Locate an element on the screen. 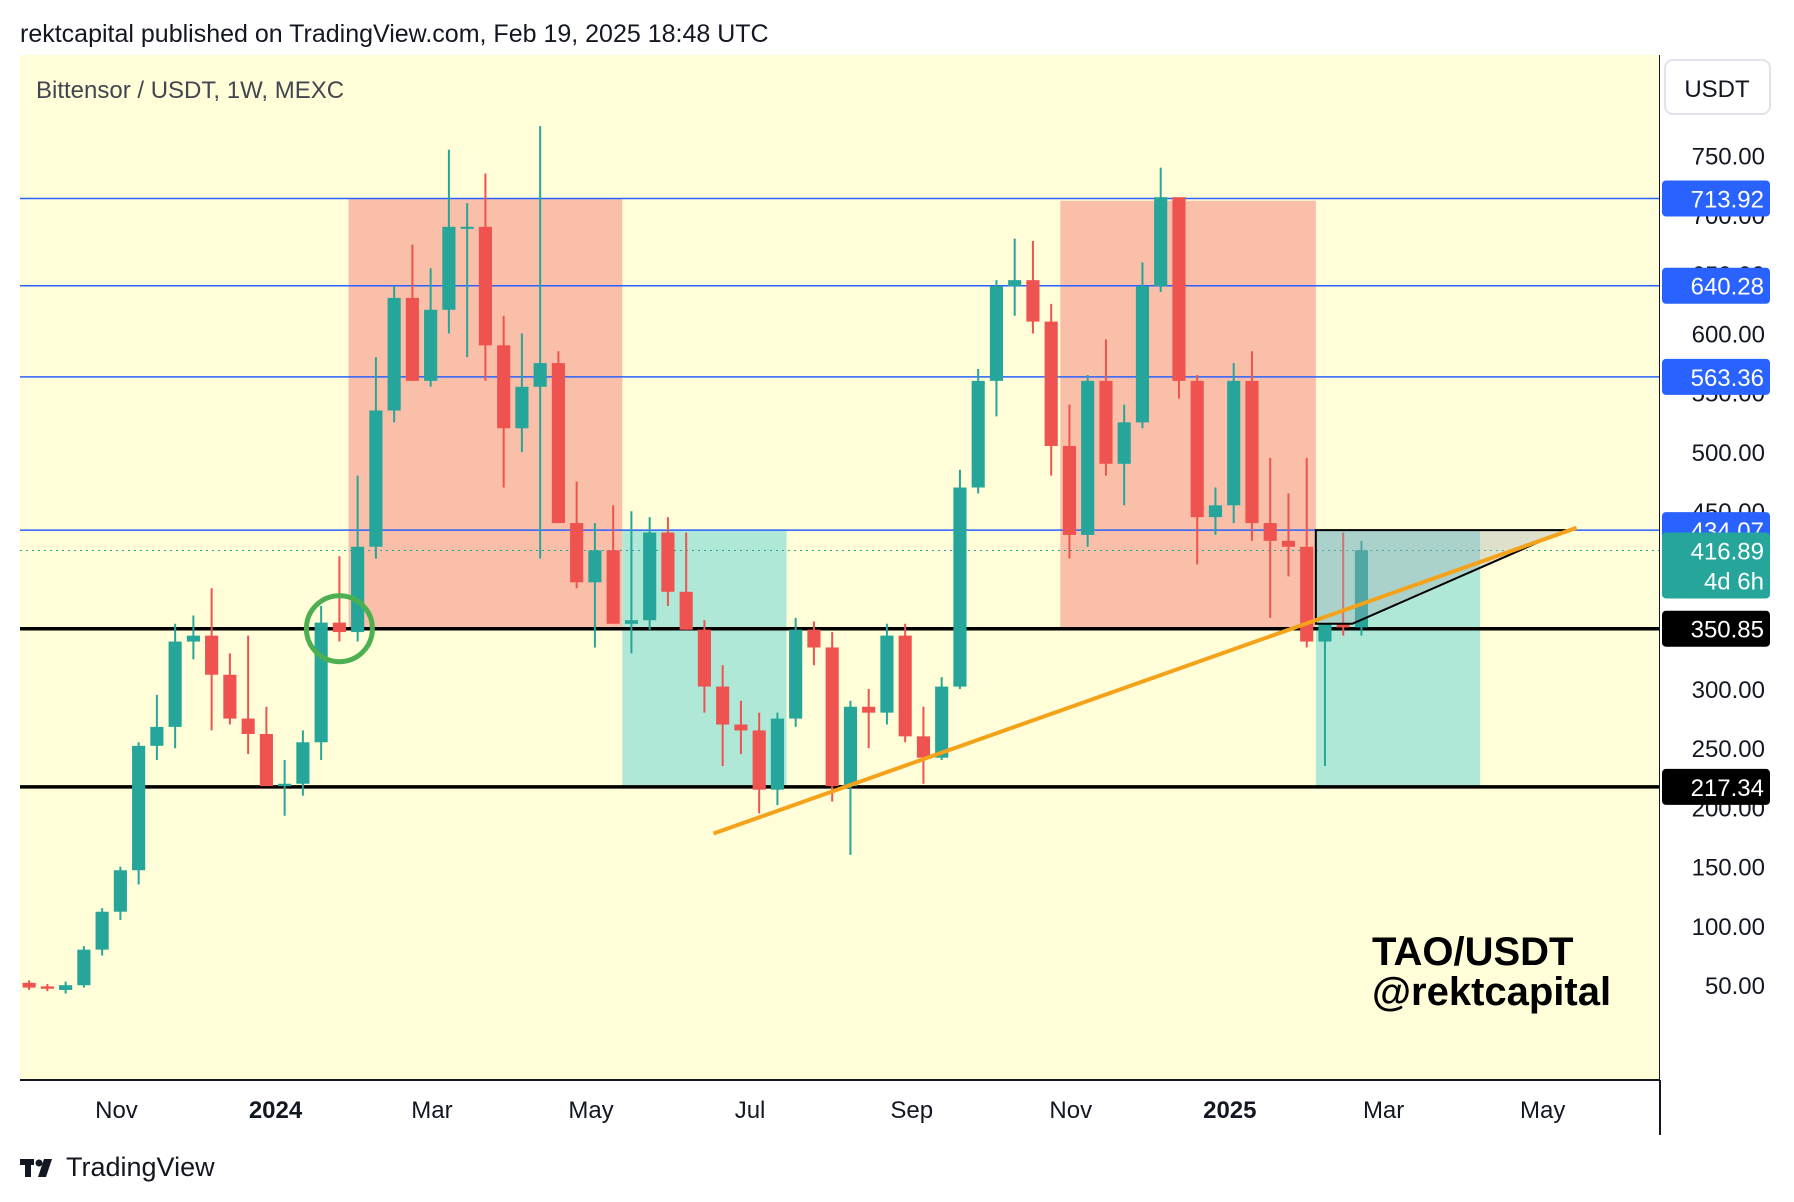  x-tick-label: Nov is located at coordinates (1070, 1110).